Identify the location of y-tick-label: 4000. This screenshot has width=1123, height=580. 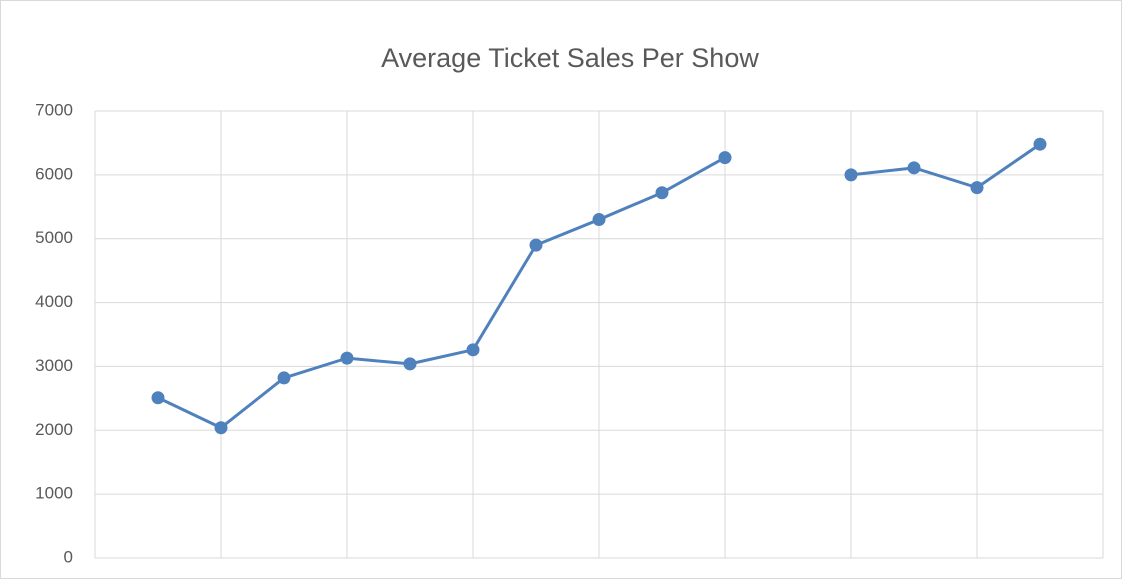
(54, 301).